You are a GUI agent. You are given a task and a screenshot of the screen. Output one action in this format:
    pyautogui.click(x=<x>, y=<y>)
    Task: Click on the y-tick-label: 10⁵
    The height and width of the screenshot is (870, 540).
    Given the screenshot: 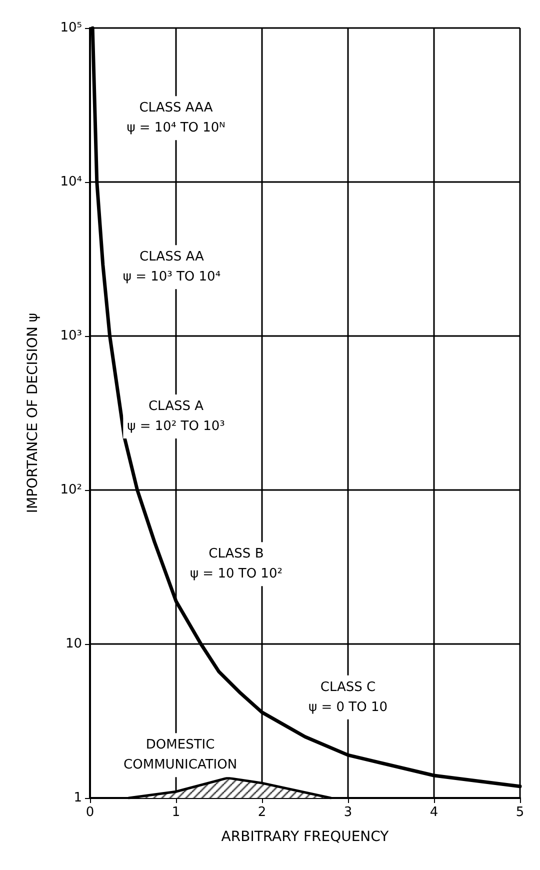 What is the action you would take?
    pyautogui.click(x=71, y=28)
    